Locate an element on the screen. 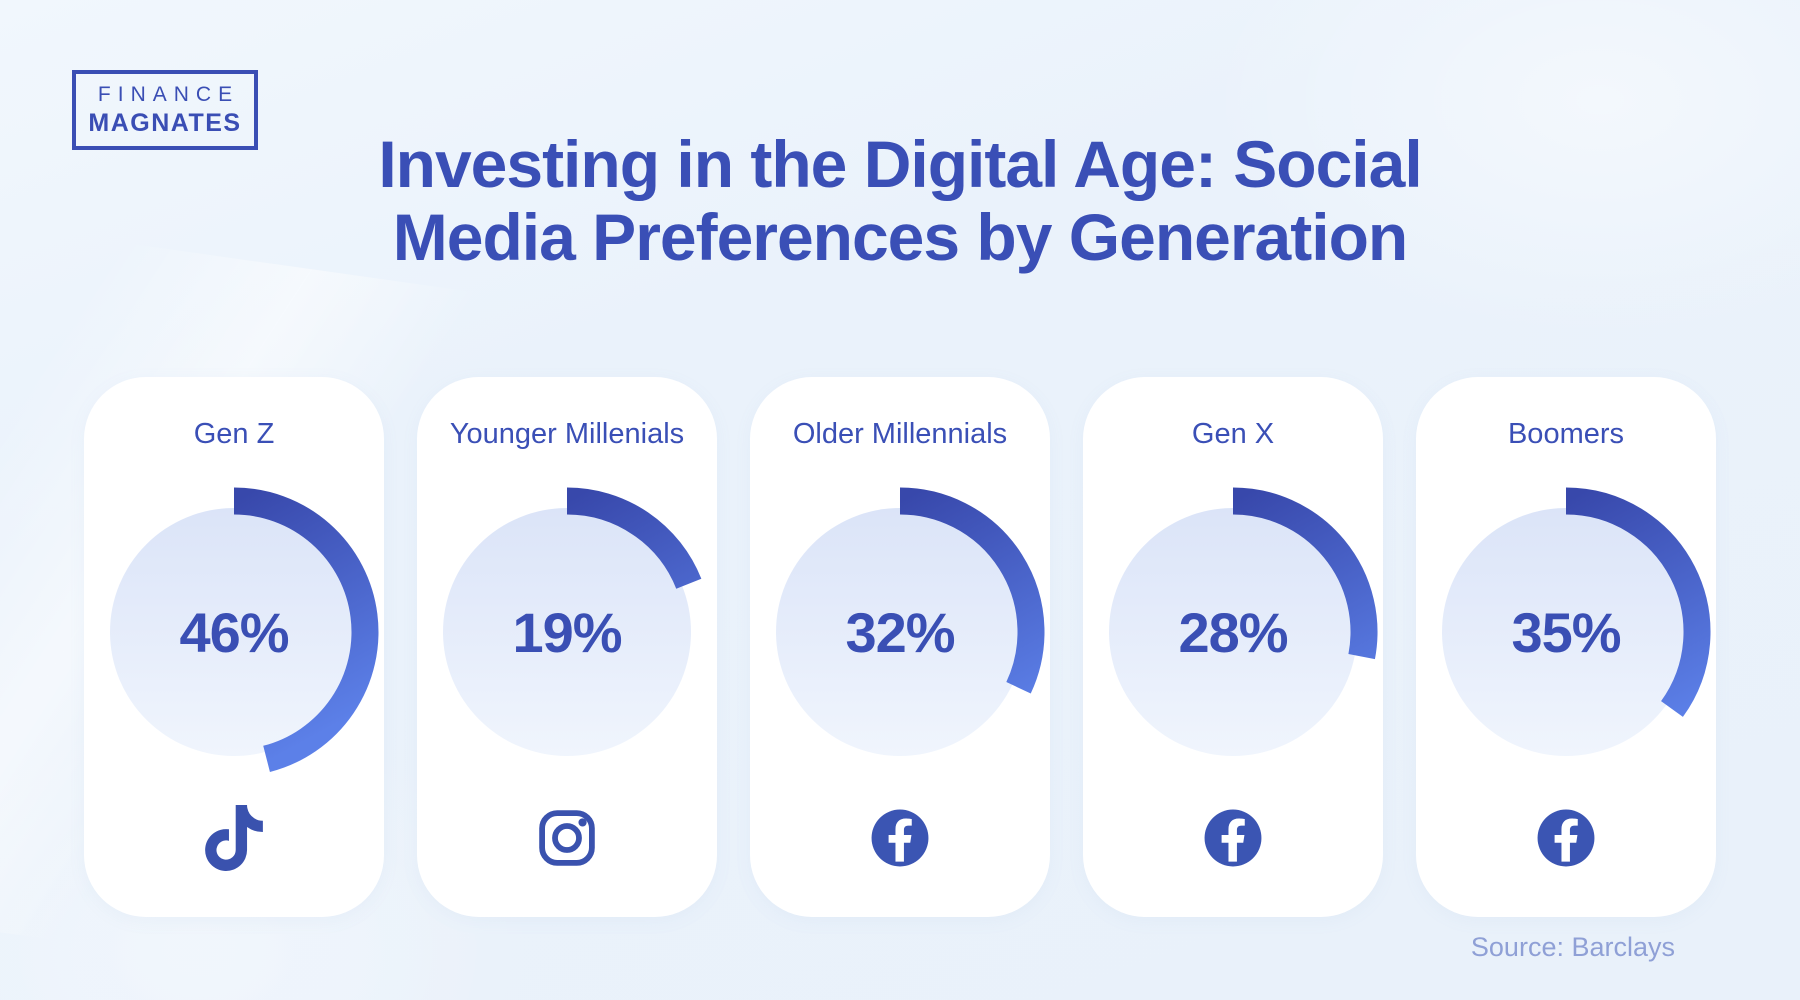 This screenshot has width=1800, height=1000. card-younger-millenials: Younger Millenials 19% is located at coordinates (567, 647).